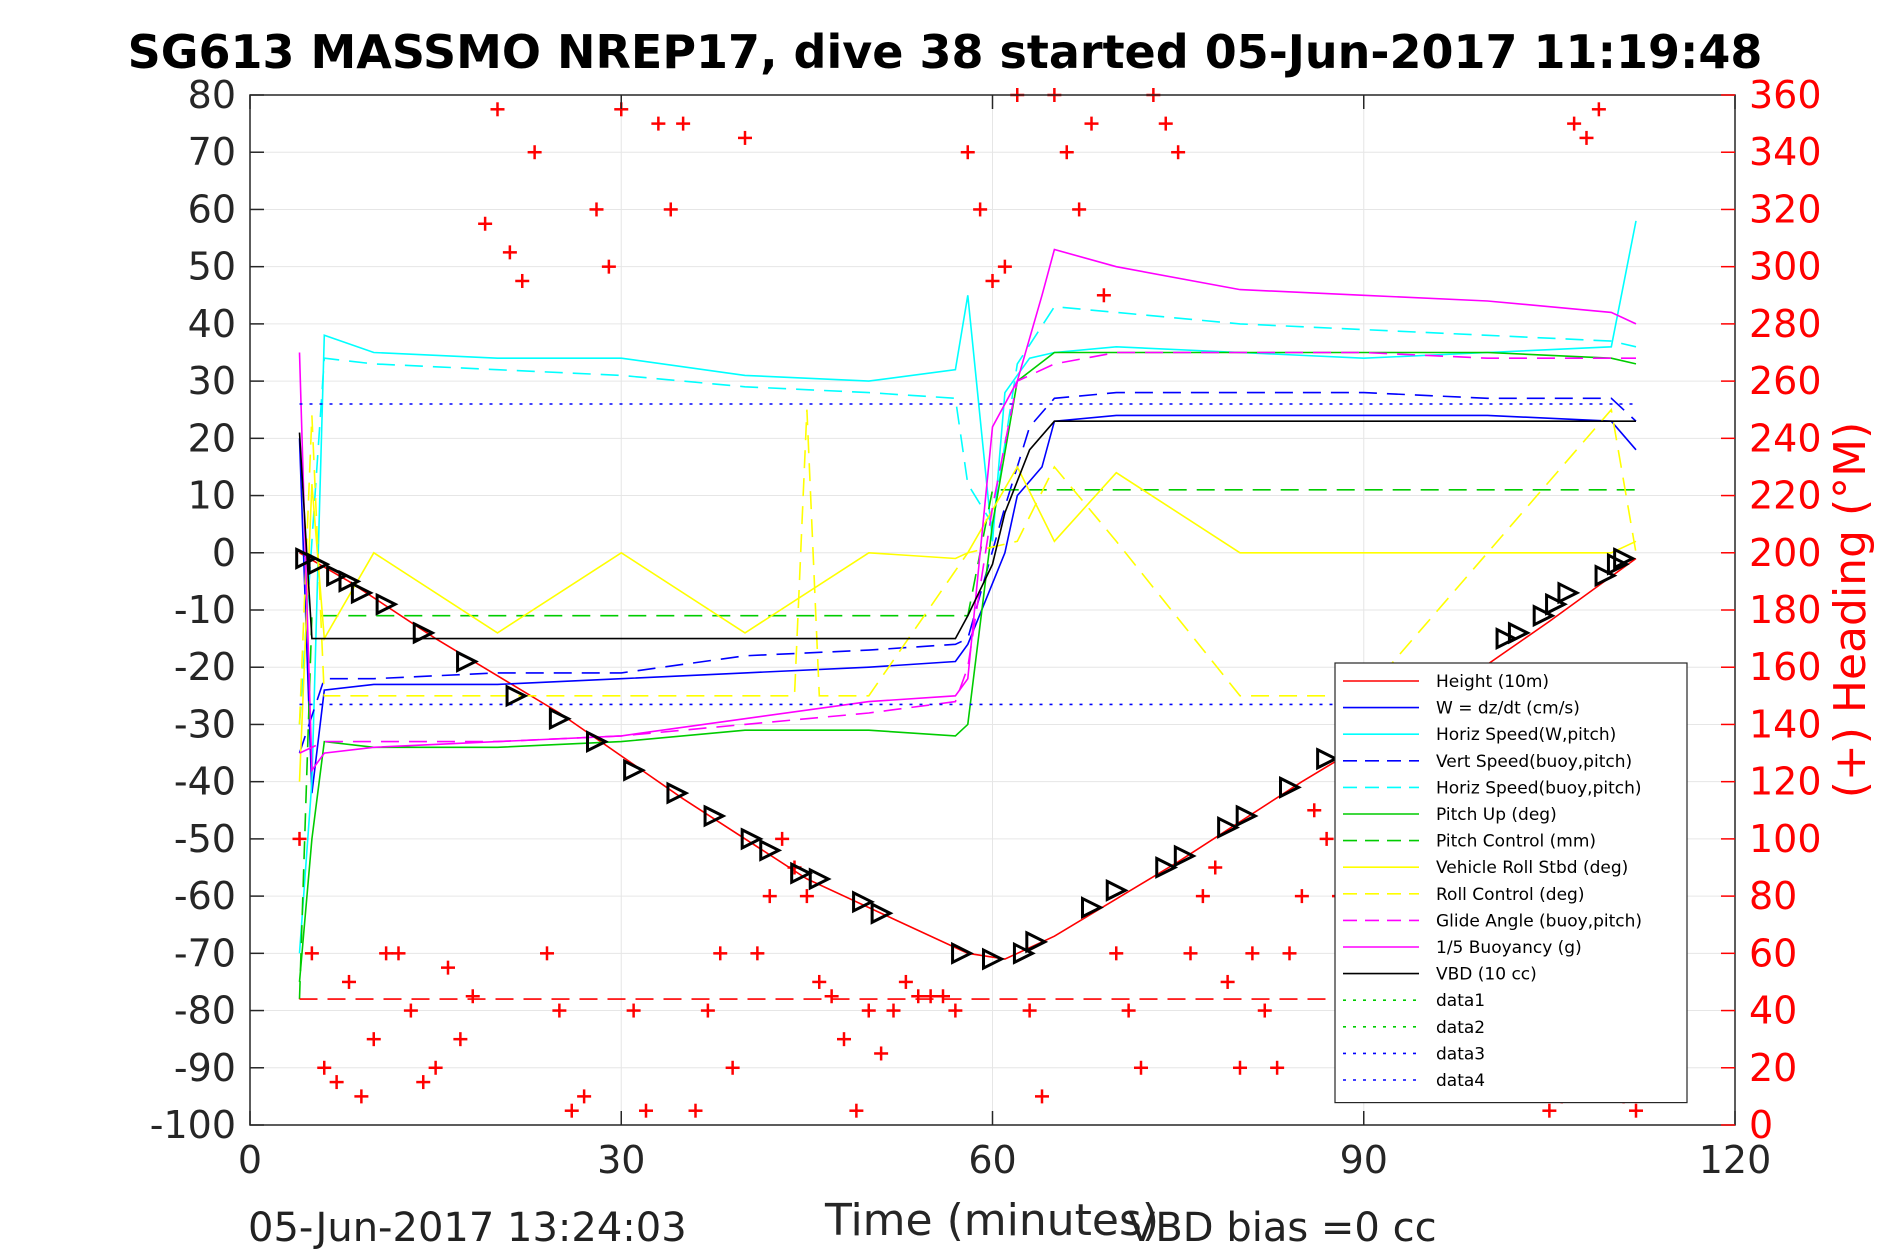 Image resolution: width=1890 pixels, height=1260 pixels. What do you see at coordinates (1785, 381) in the screenshot?
I see `y-right-tick-label: 260` at bounding box center [1785, 381].